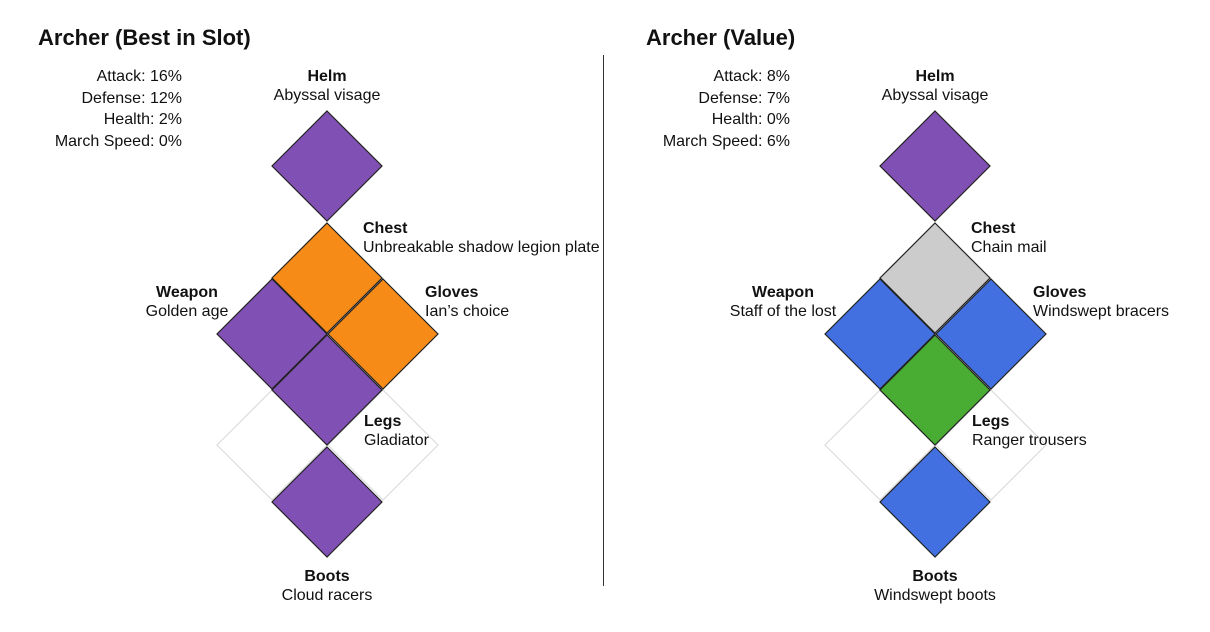 Image resolution: width=1210 pixels, height=632 pixels. Describe the element at coordinates (778, 98) in the screenshot. I see `stat-value: 7%` at that location.